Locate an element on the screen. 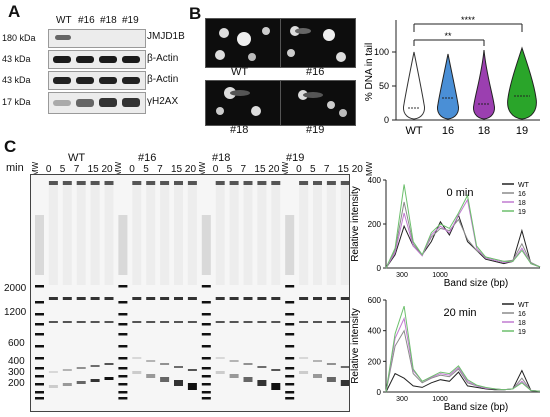 Image resolution: width=550 pixels, height=417 pixels. protein-label-actin-2: β-Actin is located at coordinates (163, 79).